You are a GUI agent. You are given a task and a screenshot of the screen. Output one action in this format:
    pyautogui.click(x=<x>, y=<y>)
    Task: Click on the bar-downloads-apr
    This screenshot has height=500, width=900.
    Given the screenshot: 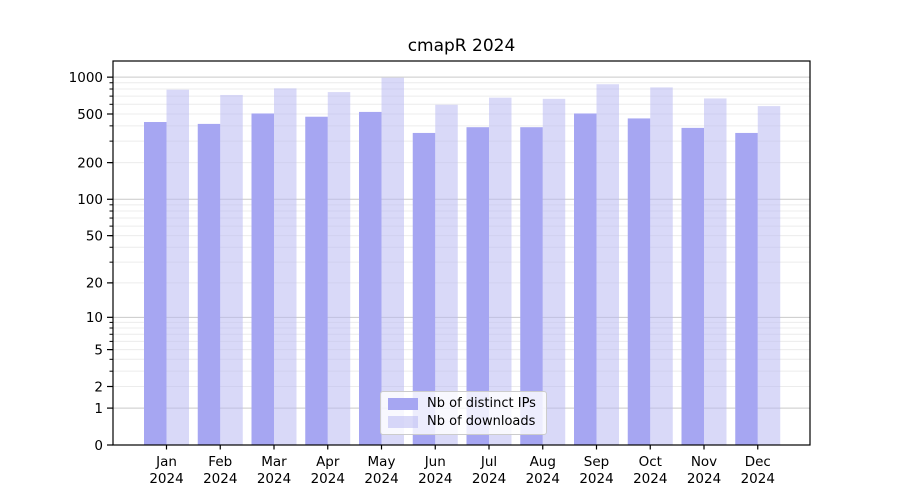 What is the action you would take?
    pyautogui.click(x=339, y=268)
    